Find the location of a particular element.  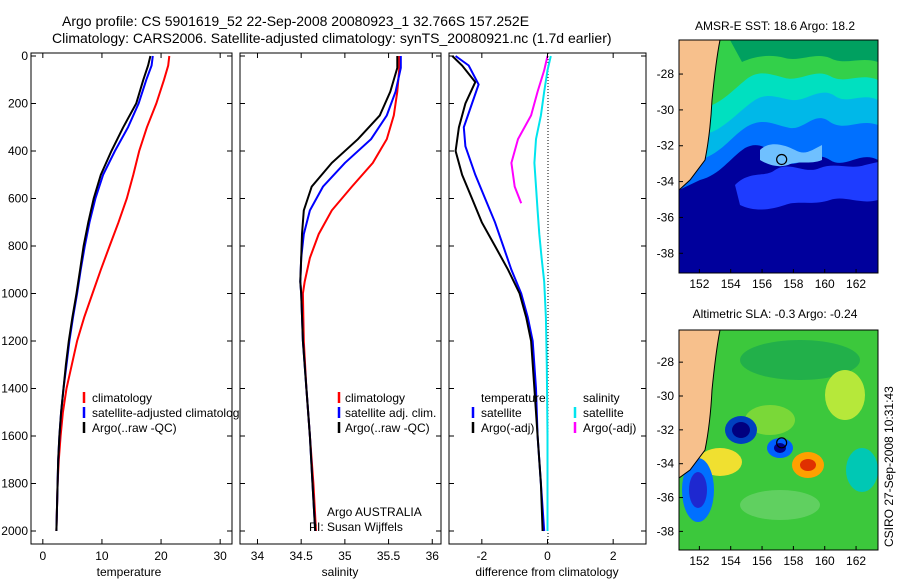

salinity-annotation-line2: PI: Susan Wijffels is located at coordinates (356, 527).